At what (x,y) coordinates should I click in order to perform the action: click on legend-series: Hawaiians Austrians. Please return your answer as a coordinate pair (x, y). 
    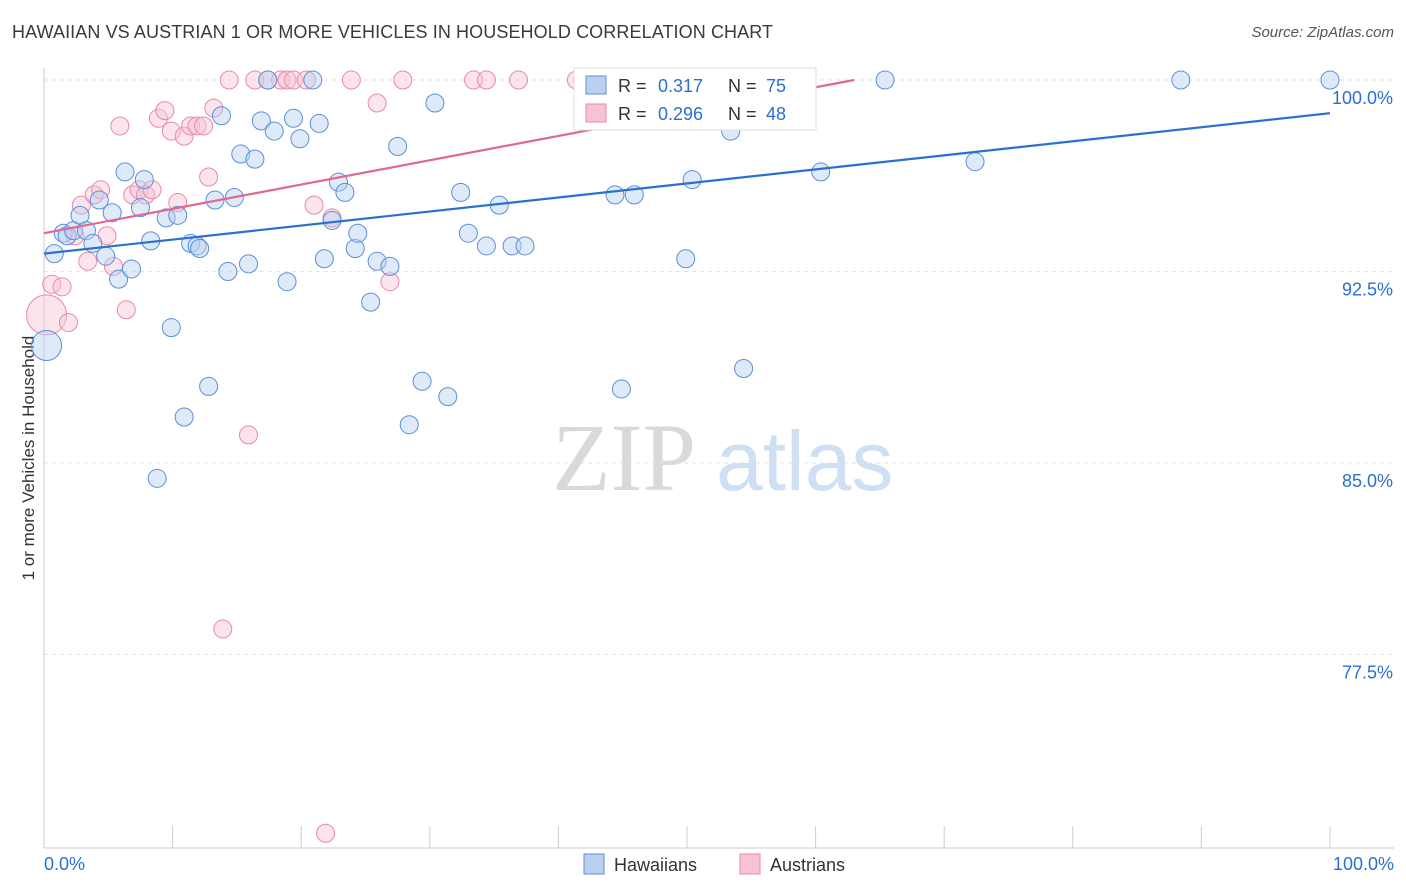
    Looking at the image, I should click on (714, 864).